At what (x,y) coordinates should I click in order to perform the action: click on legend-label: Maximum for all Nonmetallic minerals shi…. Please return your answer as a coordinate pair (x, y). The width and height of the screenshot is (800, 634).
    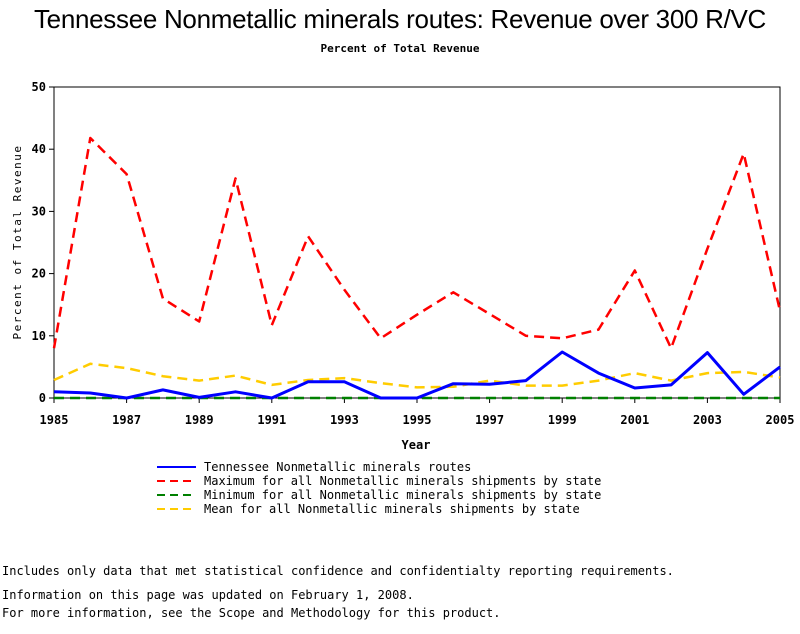
    Looking at the image, I should click on (402, 481).